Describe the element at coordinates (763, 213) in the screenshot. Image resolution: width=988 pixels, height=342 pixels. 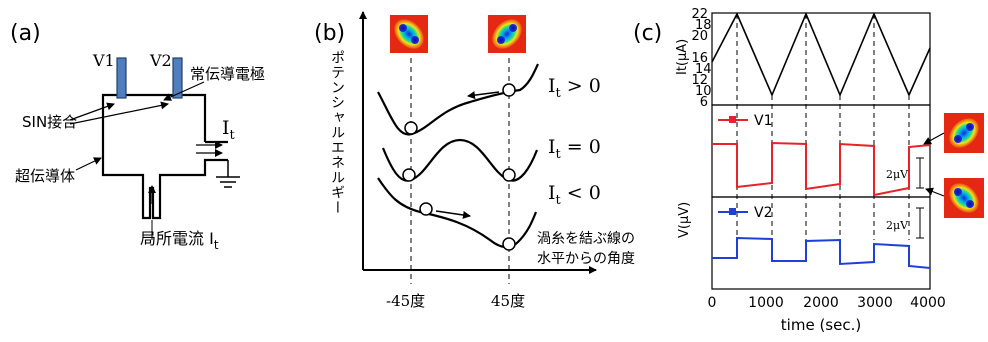
I see `legend-v2-label: V2` at that location.